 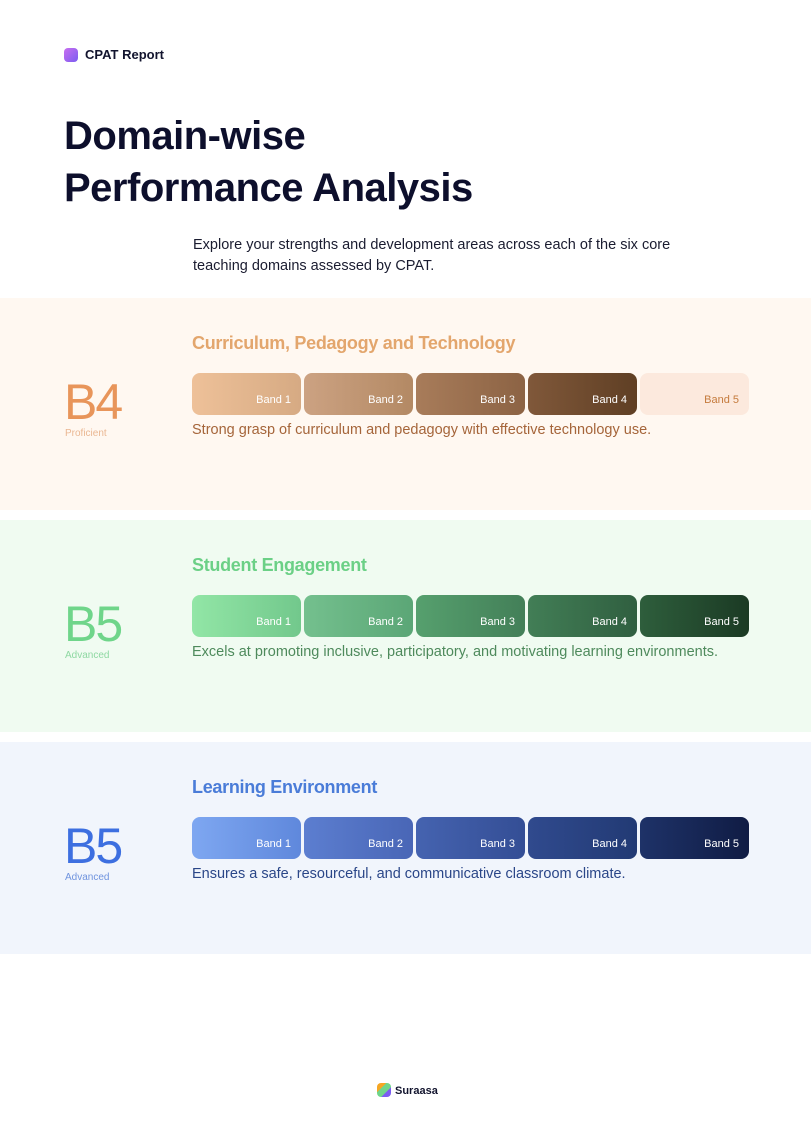 I want to click on title-line: Performance Analysis, so click(x=268, y=188).